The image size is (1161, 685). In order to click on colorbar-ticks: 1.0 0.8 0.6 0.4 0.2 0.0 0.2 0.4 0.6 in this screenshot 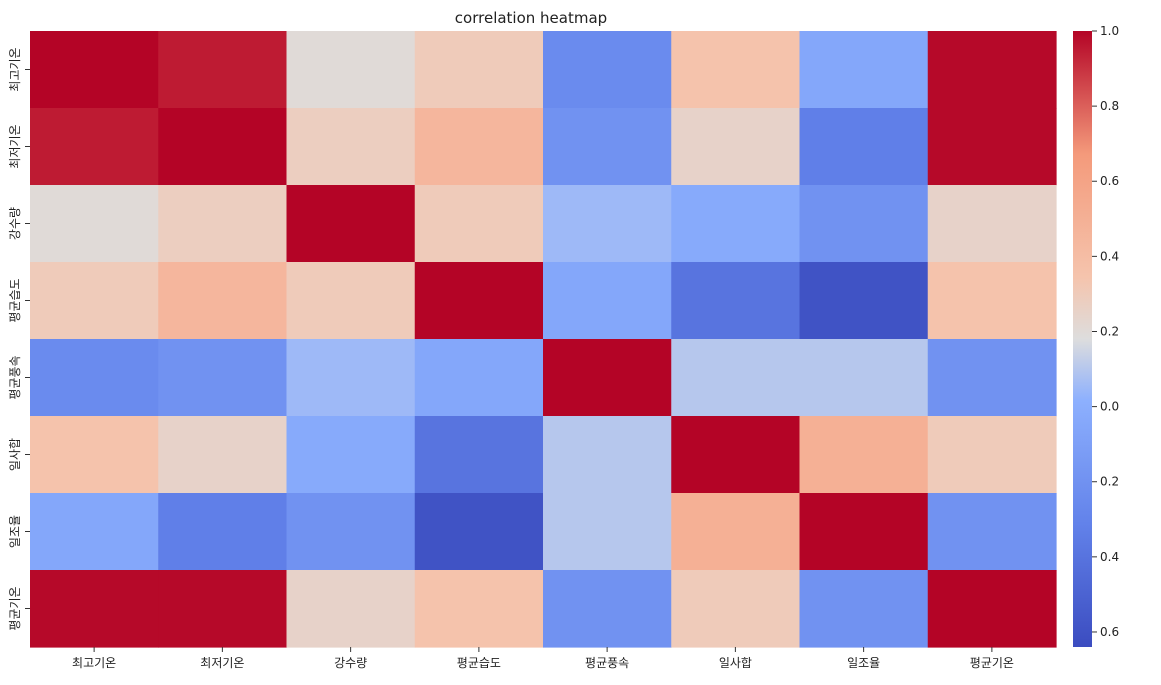, I will do `click(1105, 331)`.